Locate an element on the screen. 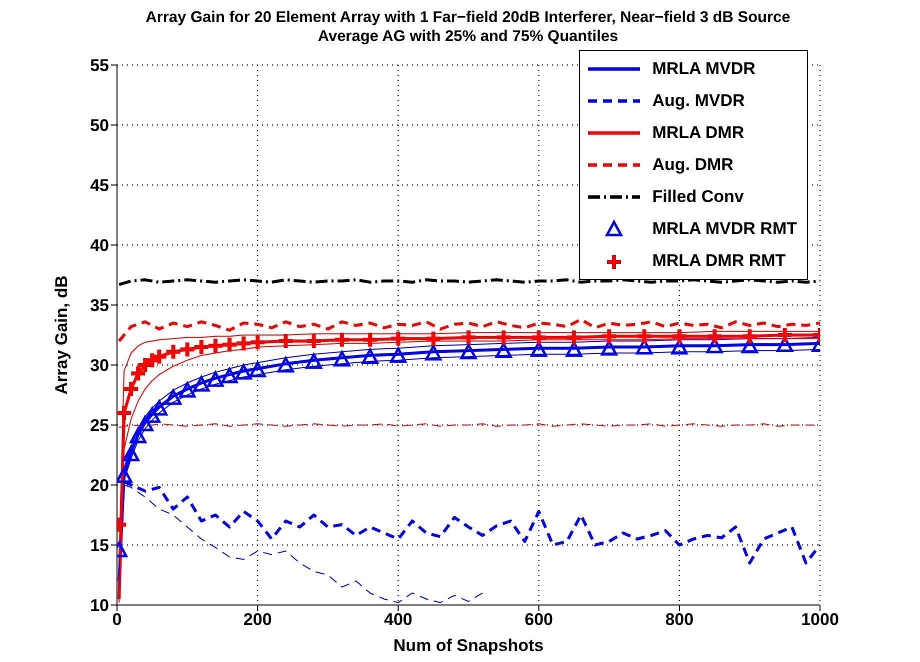 The width and height of the screenshot is (920, 662). chart-subtitle: Average AG with 25% and 75% Quantiles is located at coordinates (468, 36).